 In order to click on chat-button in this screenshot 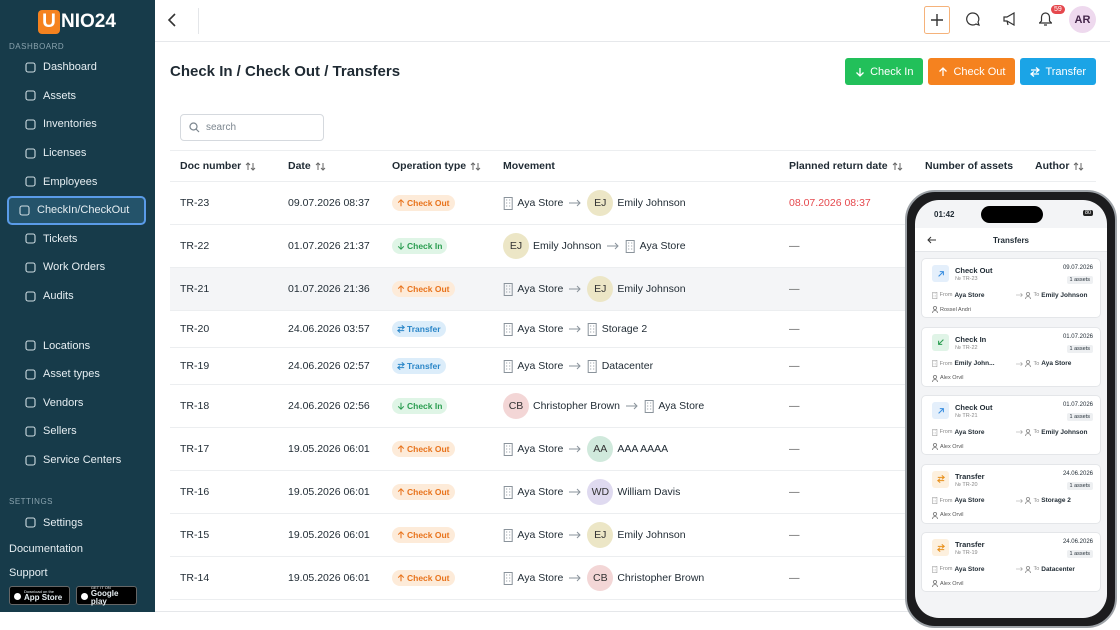, I will do `click(973, 19)`.